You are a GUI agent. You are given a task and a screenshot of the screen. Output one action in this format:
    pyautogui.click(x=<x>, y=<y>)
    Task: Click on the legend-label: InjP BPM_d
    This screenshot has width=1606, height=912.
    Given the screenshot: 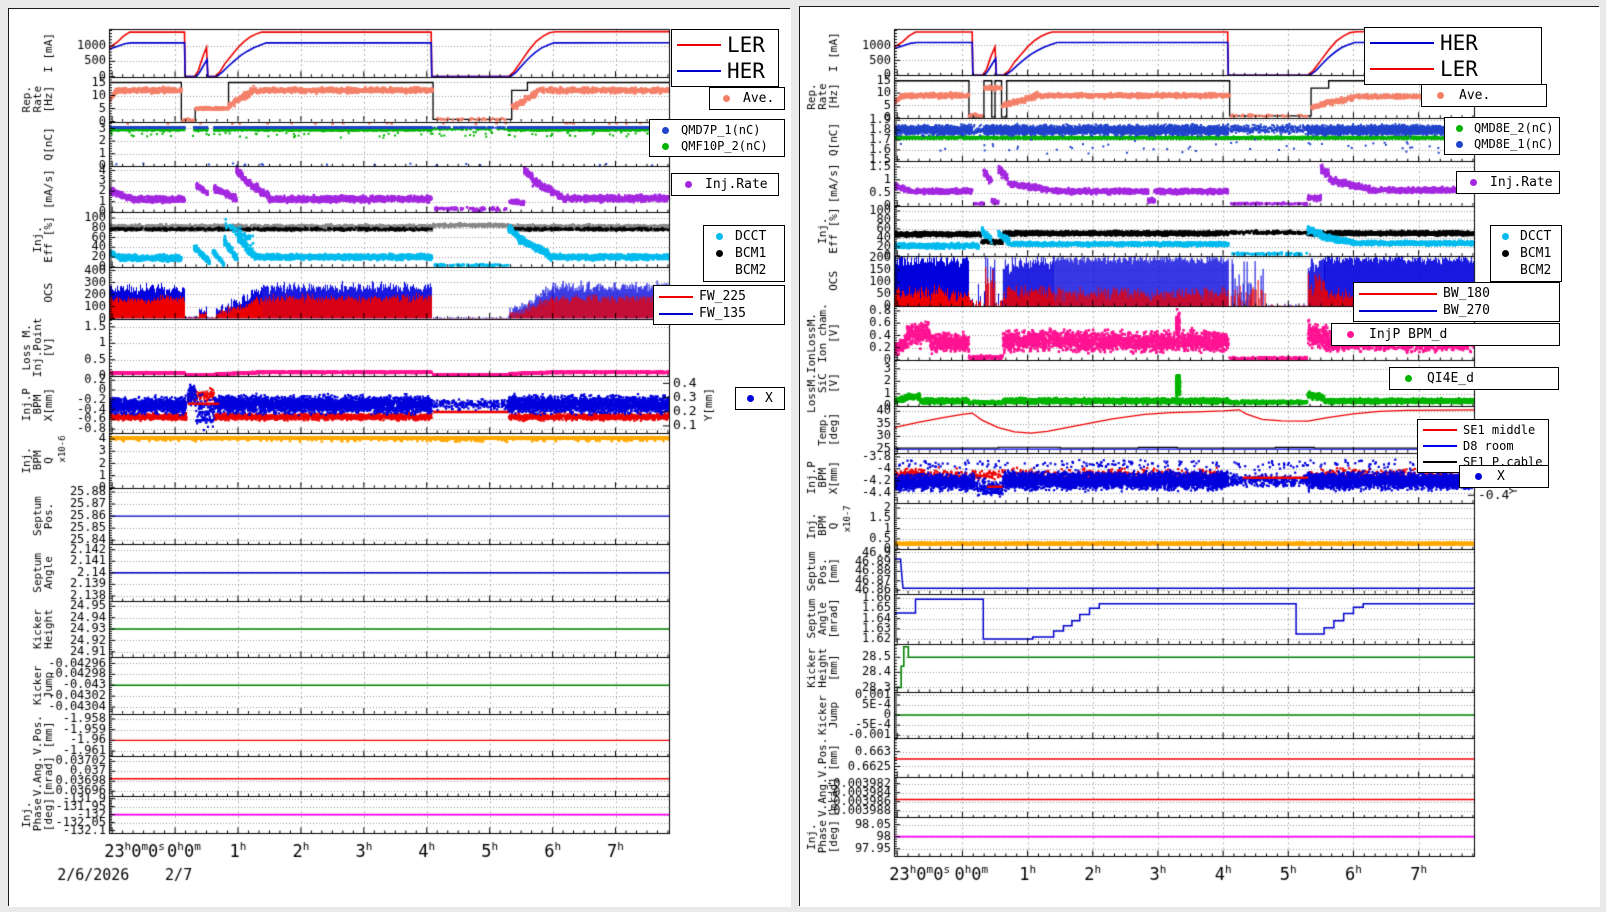 What is the action you would take?
    pyautogui.click(x=1408, y=334)
    